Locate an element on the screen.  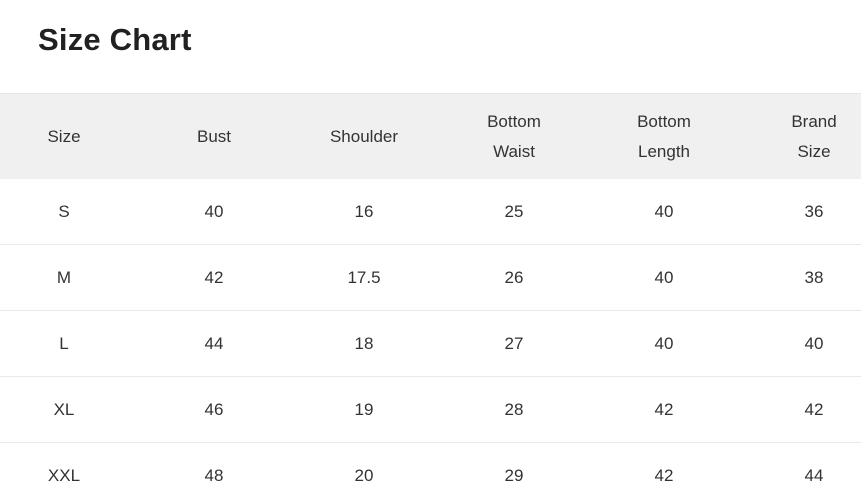
table-cell: 28 is located at coordinates (514, 409).